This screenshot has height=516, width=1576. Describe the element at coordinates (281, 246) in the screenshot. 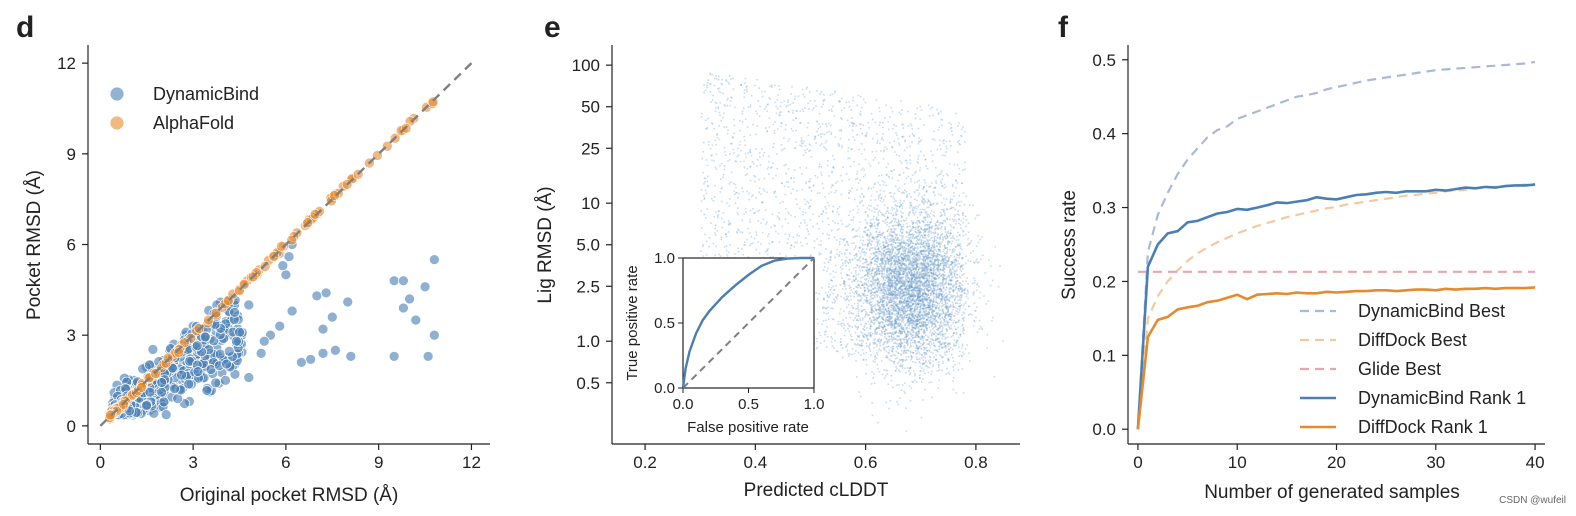

I see `d-point-alphafold` at that location.